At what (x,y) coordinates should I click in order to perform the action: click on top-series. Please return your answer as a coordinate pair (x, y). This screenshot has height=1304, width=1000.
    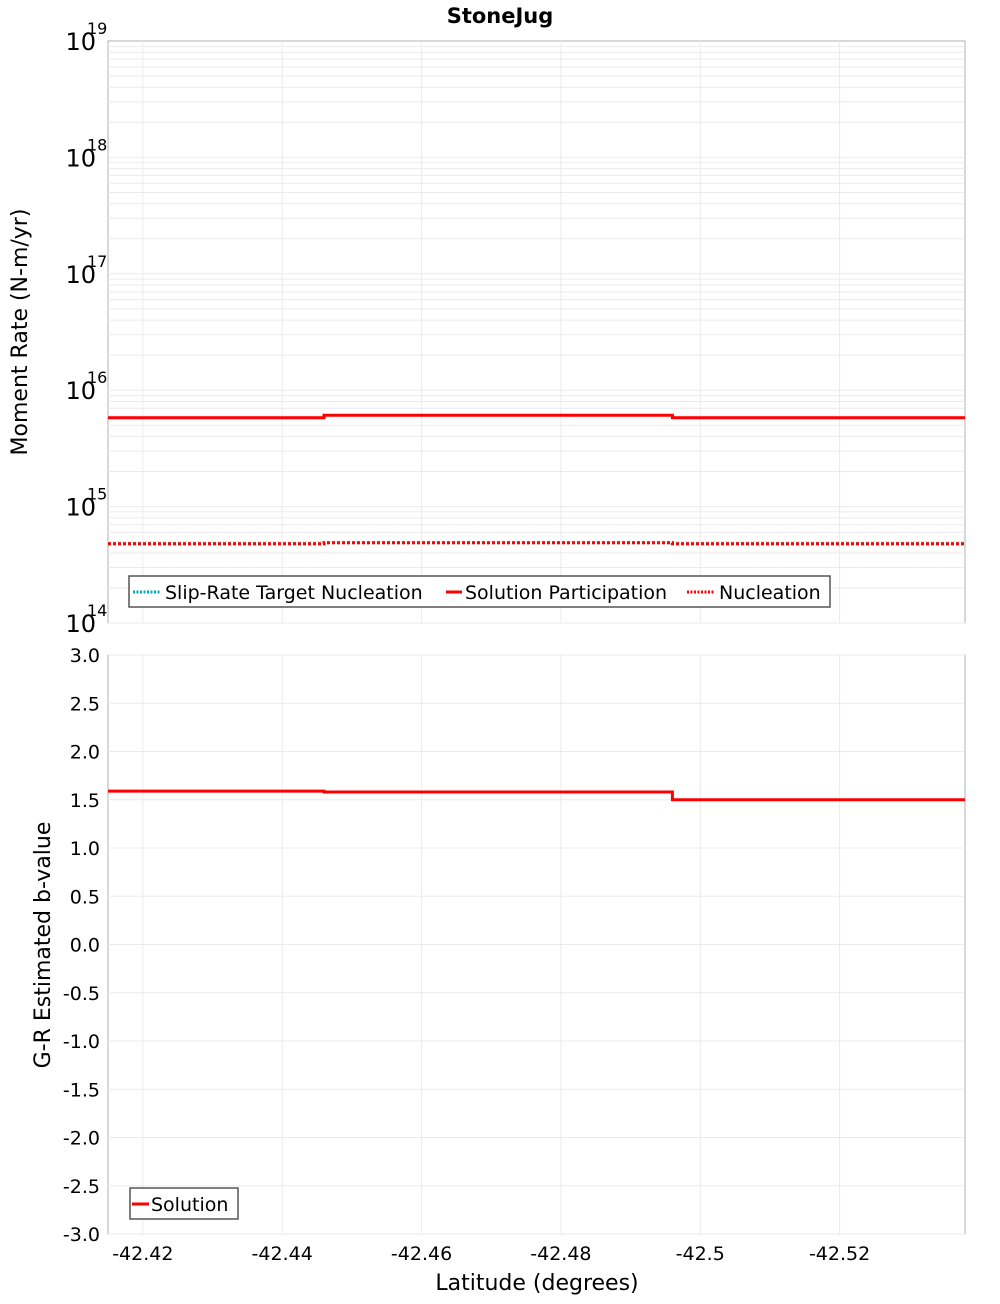
    Looking at the image, I should click on (536, 479).